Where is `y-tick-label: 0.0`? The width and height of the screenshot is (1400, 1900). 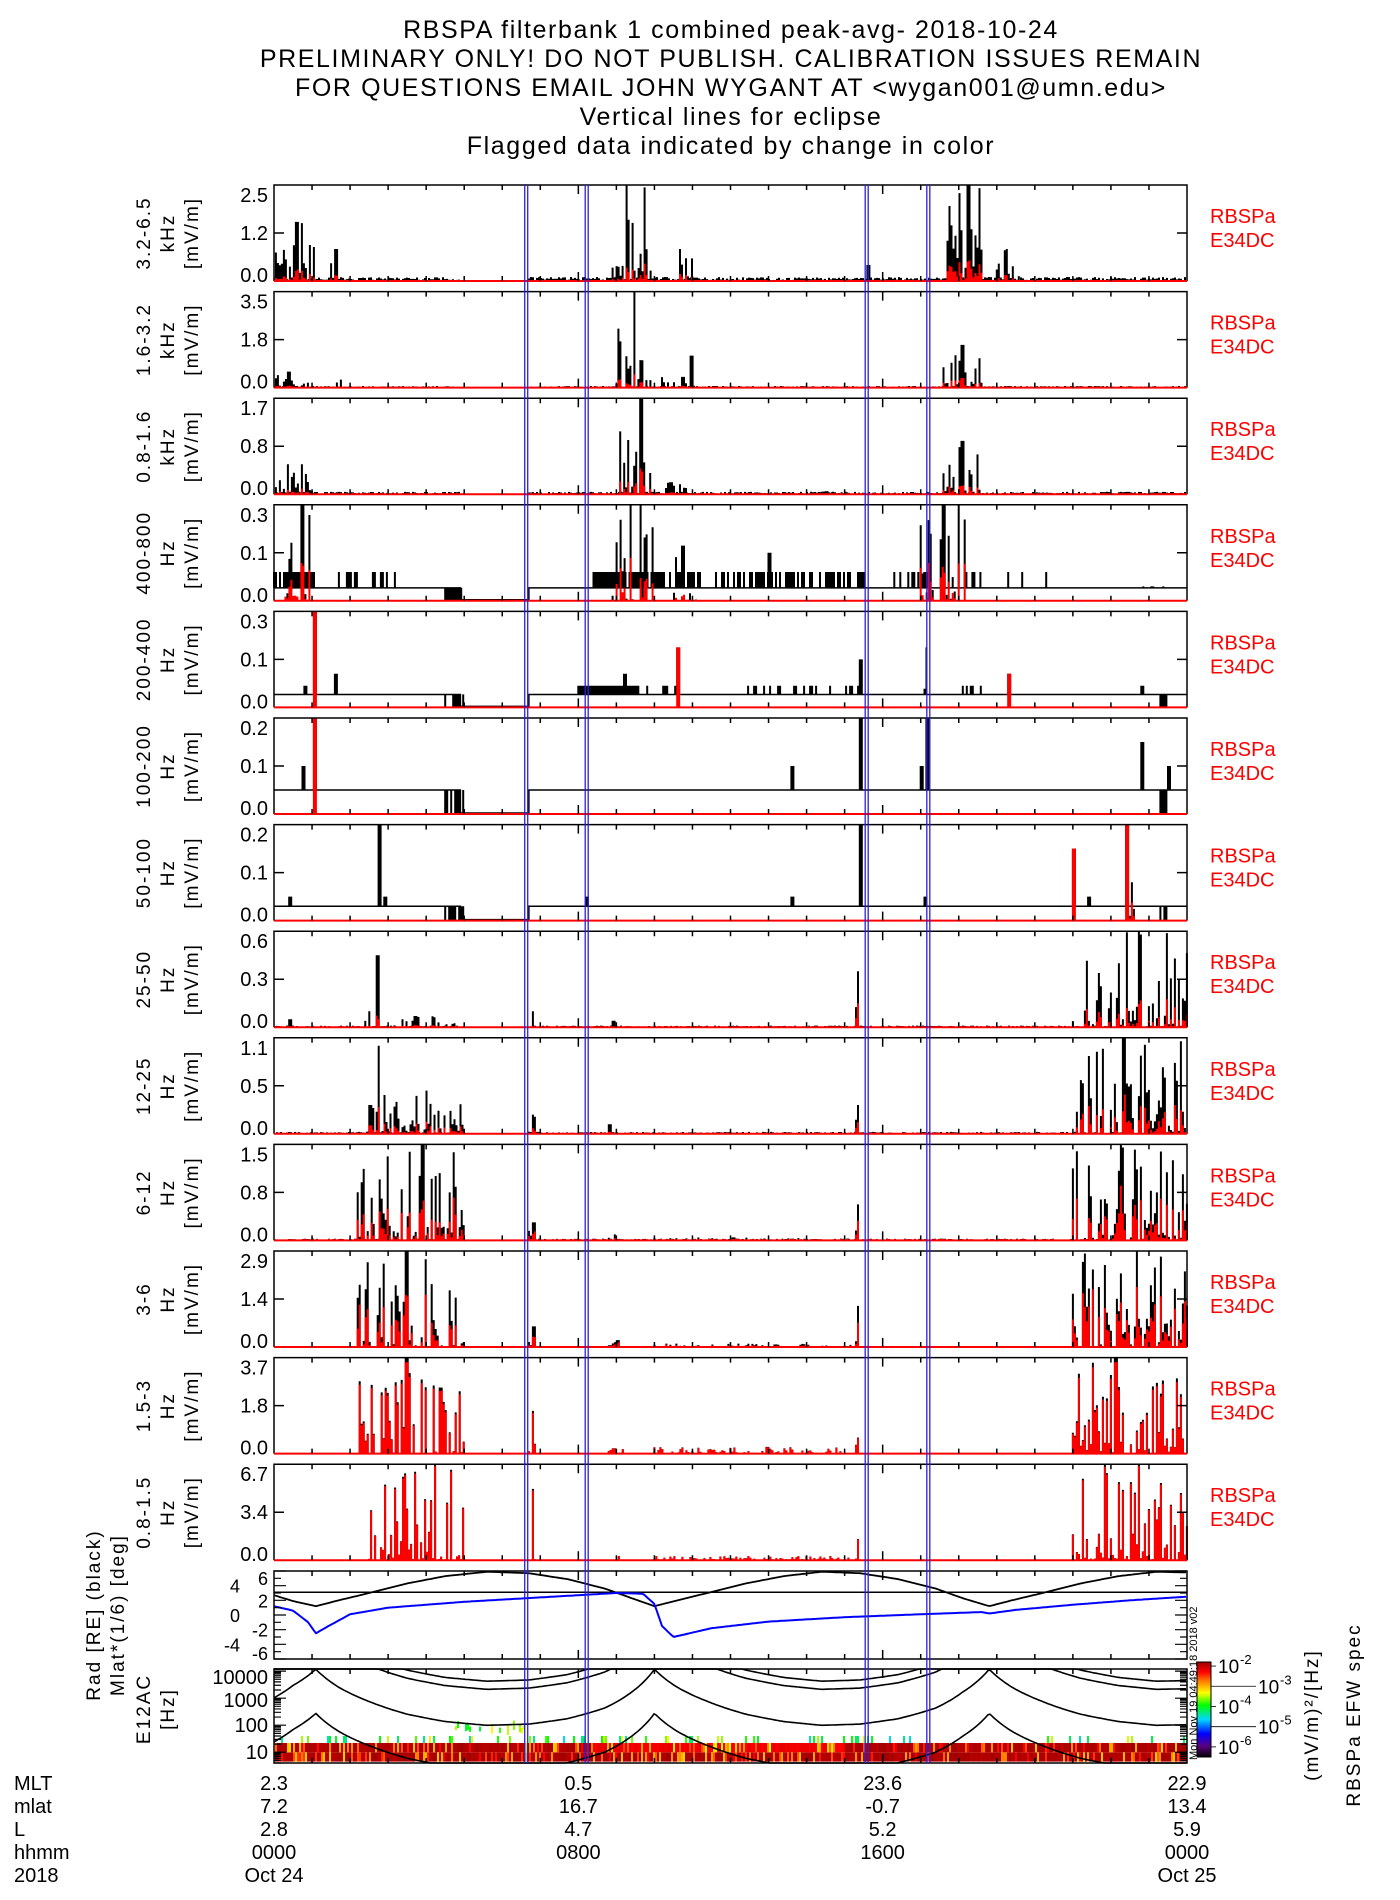
y-tick-label: 0.0 is located at coordinates (254, 596).